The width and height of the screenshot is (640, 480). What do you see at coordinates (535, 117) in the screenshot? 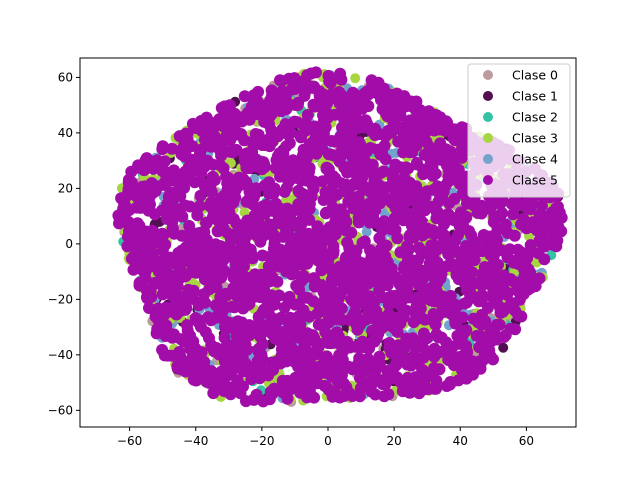
I see `legend-label-clase-2: Clase 2` at bounding box center [535, 117].